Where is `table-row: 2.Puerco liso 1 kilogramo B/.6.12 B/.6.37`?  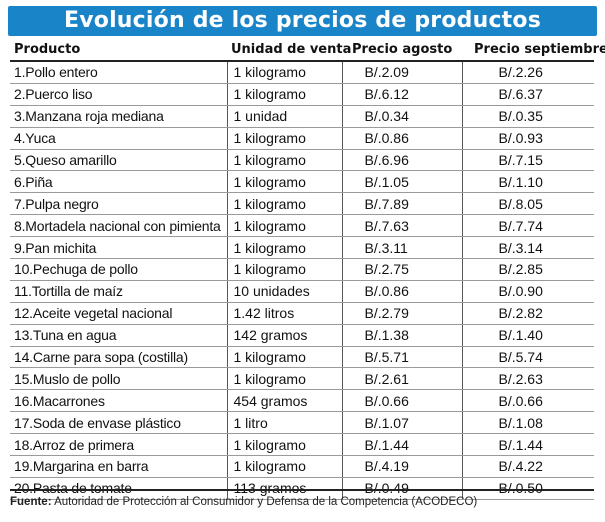
table-row: 2.Puerco liso 1 kilogramo B/.6.12 B/.6.37 is located at coordinates (302, 94).